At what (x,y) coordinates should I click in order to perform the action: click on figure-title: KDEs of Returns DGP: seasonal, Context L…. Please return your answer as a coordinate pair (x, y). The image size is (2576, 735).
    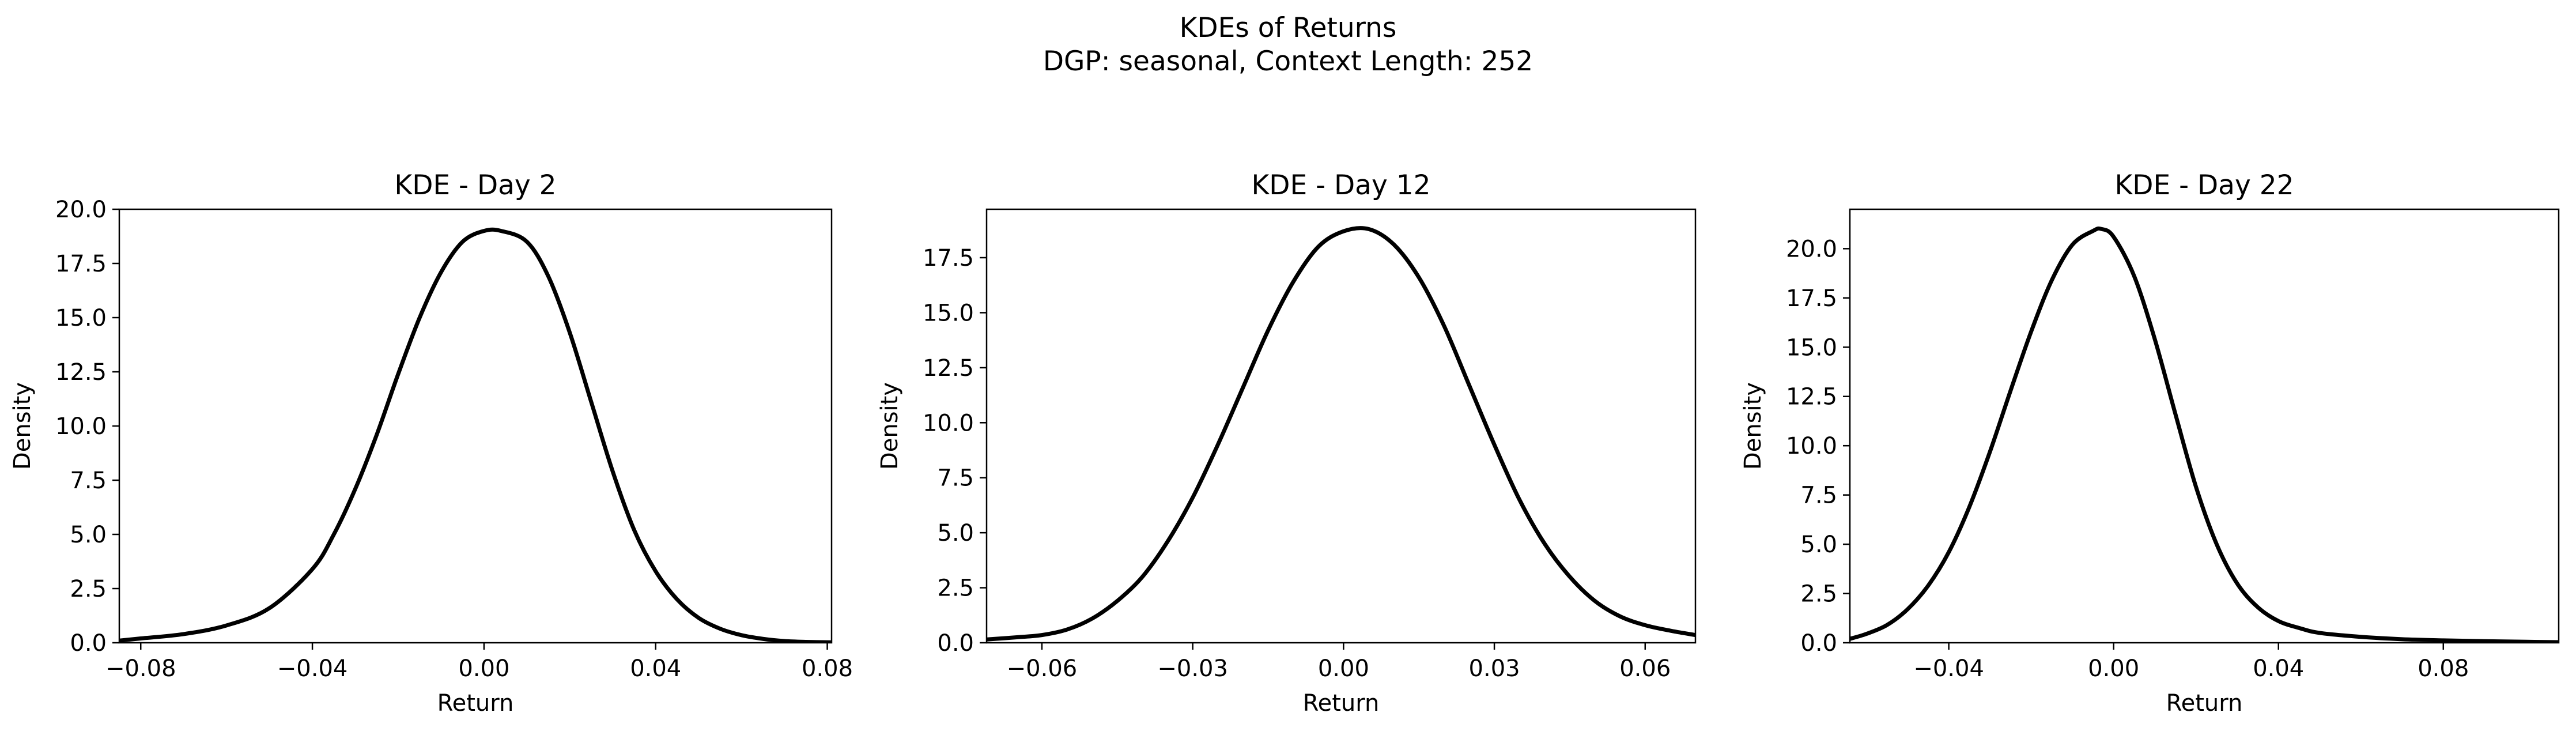
    Looking at the image, I should click on (1288, 45).